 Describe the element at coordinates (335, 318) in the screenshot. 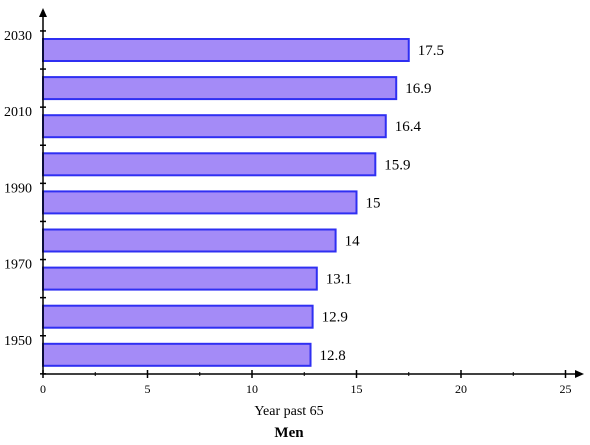

I see `data-label-1960: 12.9` at that location.